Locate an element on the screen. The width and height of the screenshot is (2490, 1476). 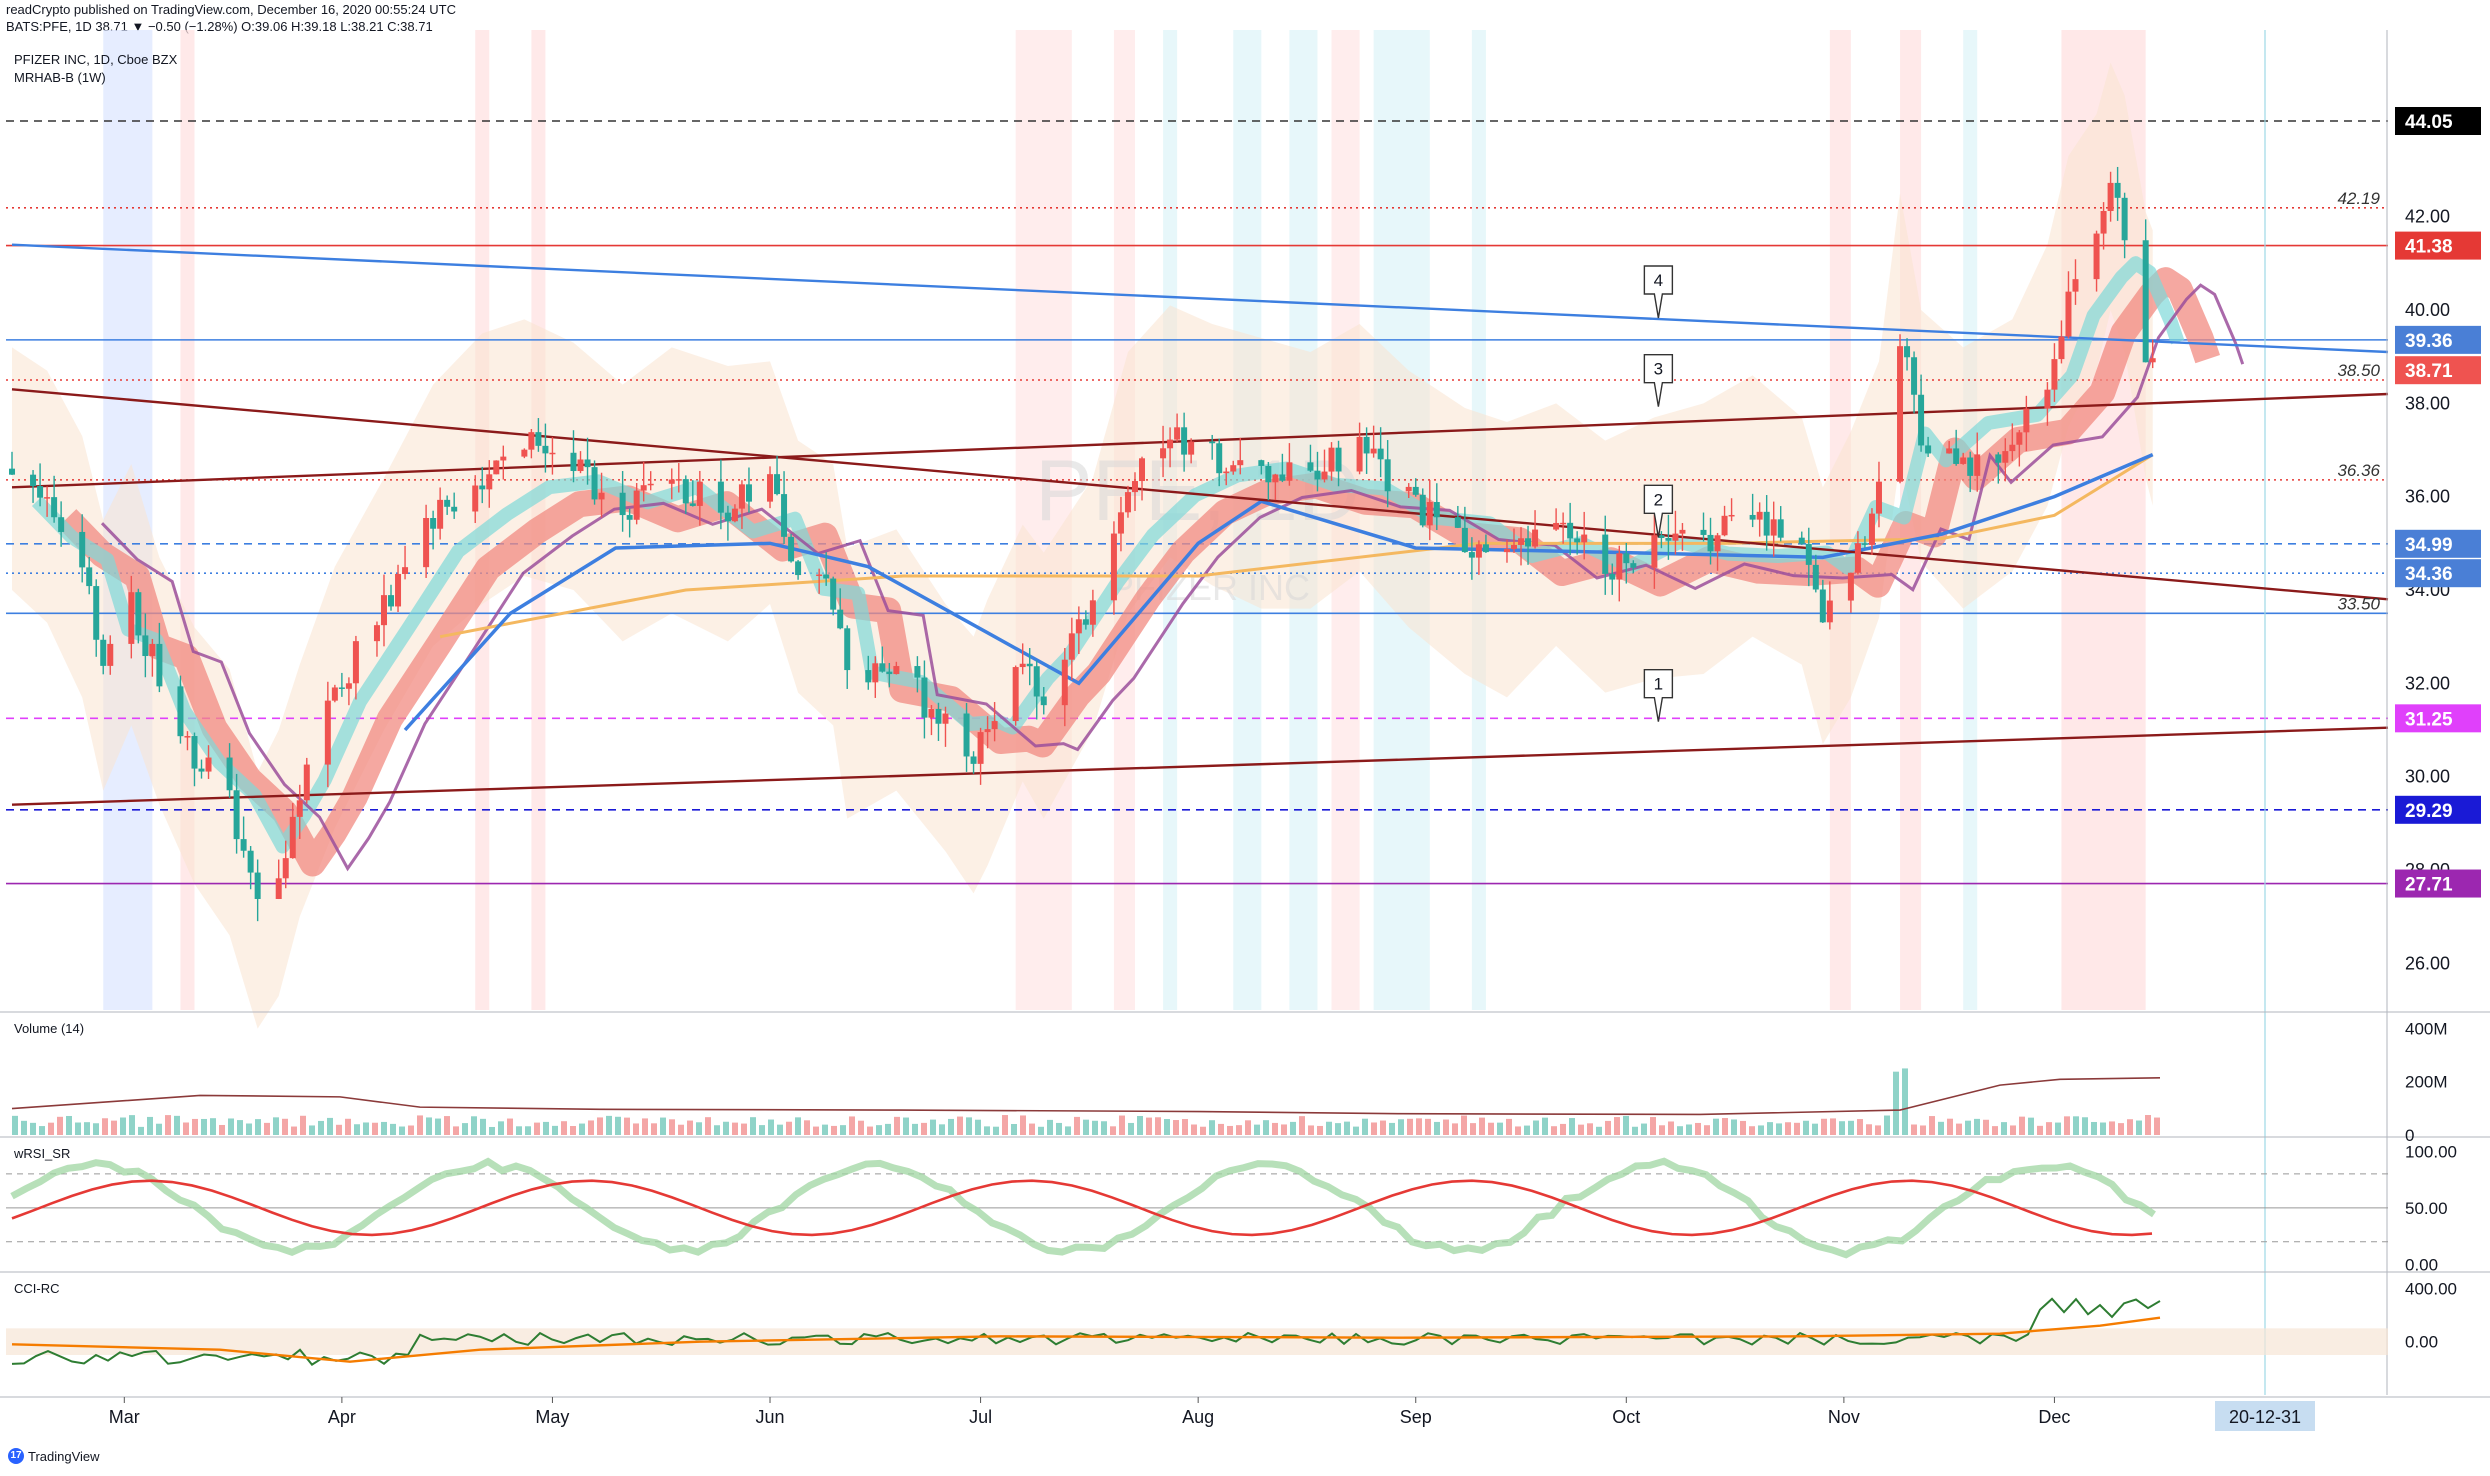
callout-3: 3 is located at coordinates (1658, 380).